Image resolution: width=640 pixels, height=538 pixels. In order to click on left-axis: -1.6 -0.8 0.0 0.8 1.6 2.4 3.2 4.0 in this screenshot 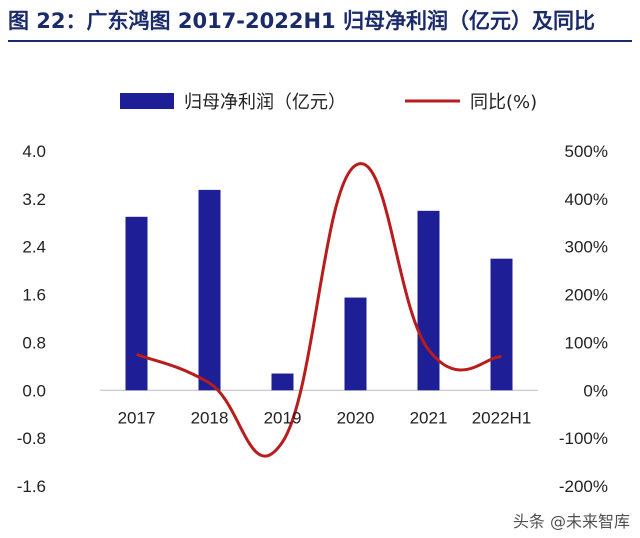, I will do `click(31, 319)`.